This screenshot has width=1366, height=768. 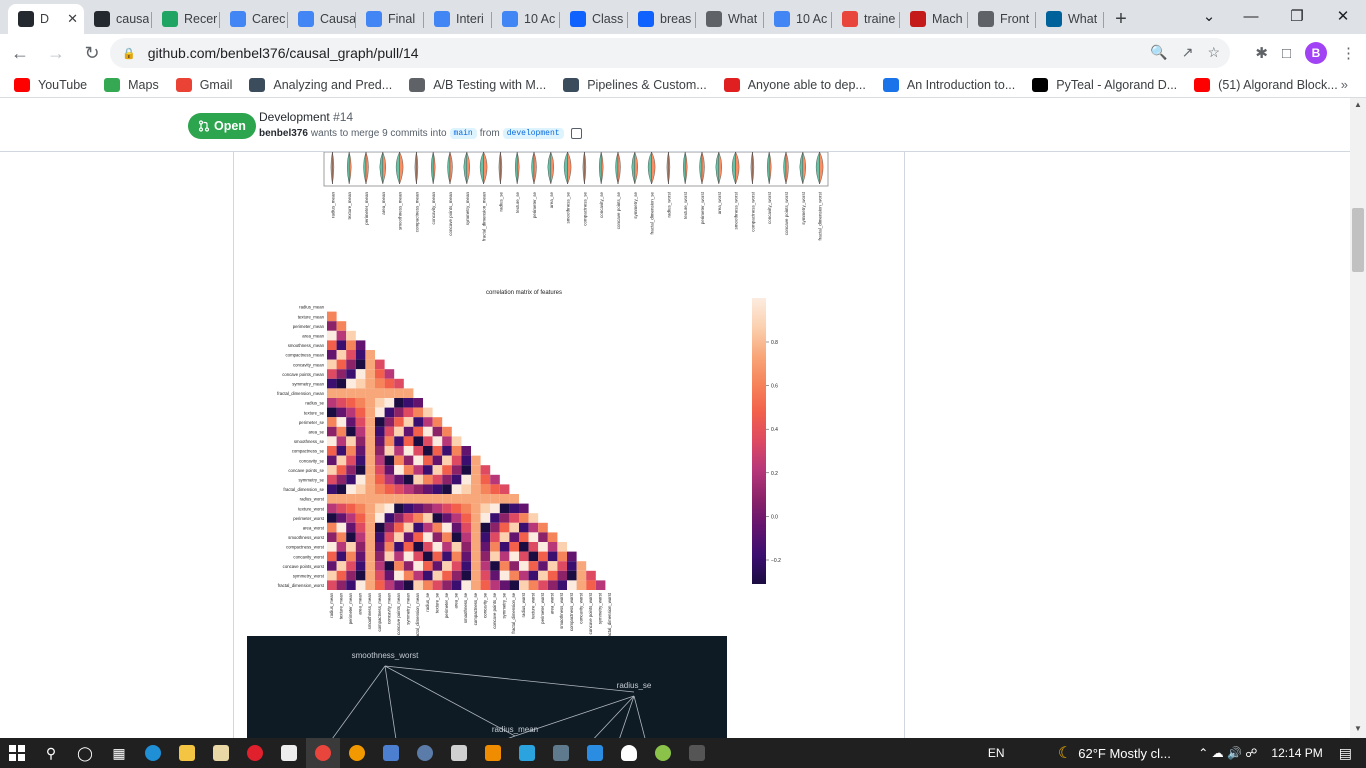 What do you see at coordinates (1358, 418) in the screenshot?
I see `page-scrollbar: ▲ ▼` at bounding box center [1358, 418].